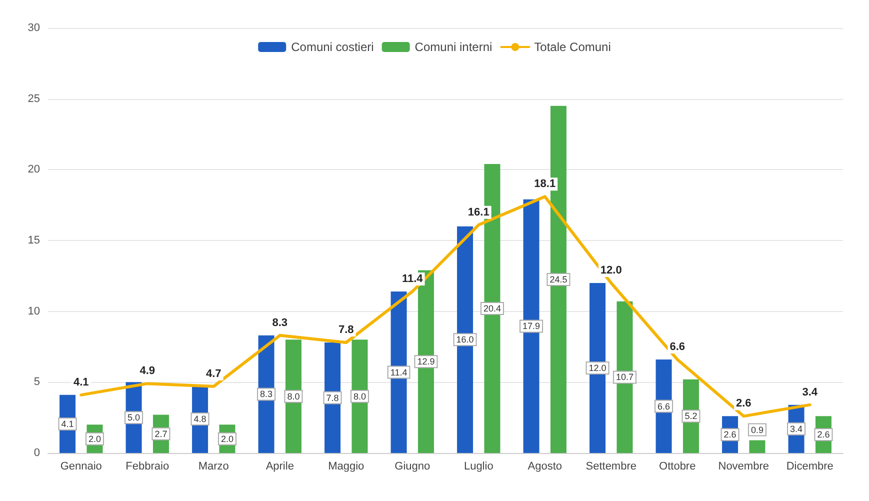 The height and width of the screenshot is (501, 869). Describe the element at coordinates (280, 466) in the screenshot. I see `x-tick-label: Aprile` at that location.